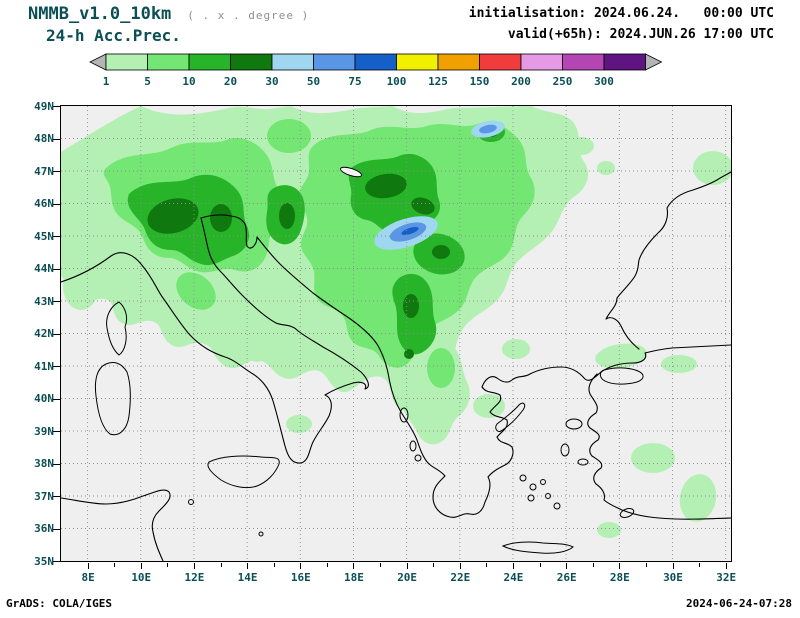 Image resolution: width=800 pixels, height=618 pixels. Describe the element at coordinates (554, 34) in the screenshot. I see `valid-label: valid(+65h):` at that location.